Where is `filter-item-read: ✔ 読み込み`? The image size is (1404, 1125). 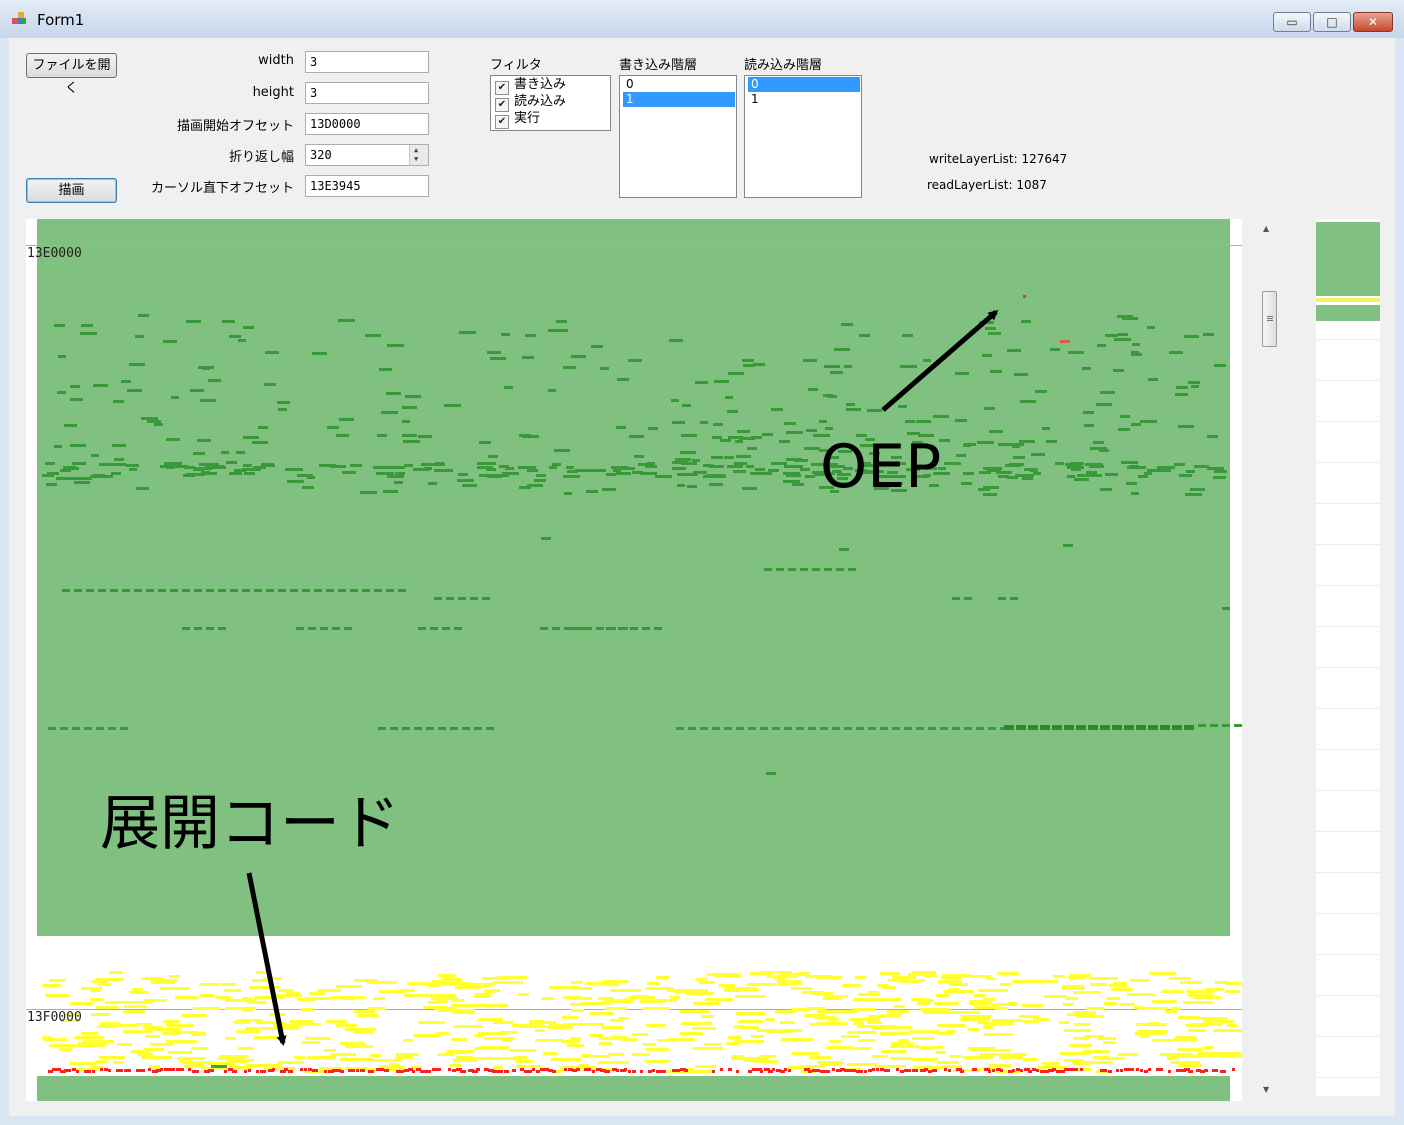 filter-item-read: ✔ 読み込み is located at coordinates (530, 103).